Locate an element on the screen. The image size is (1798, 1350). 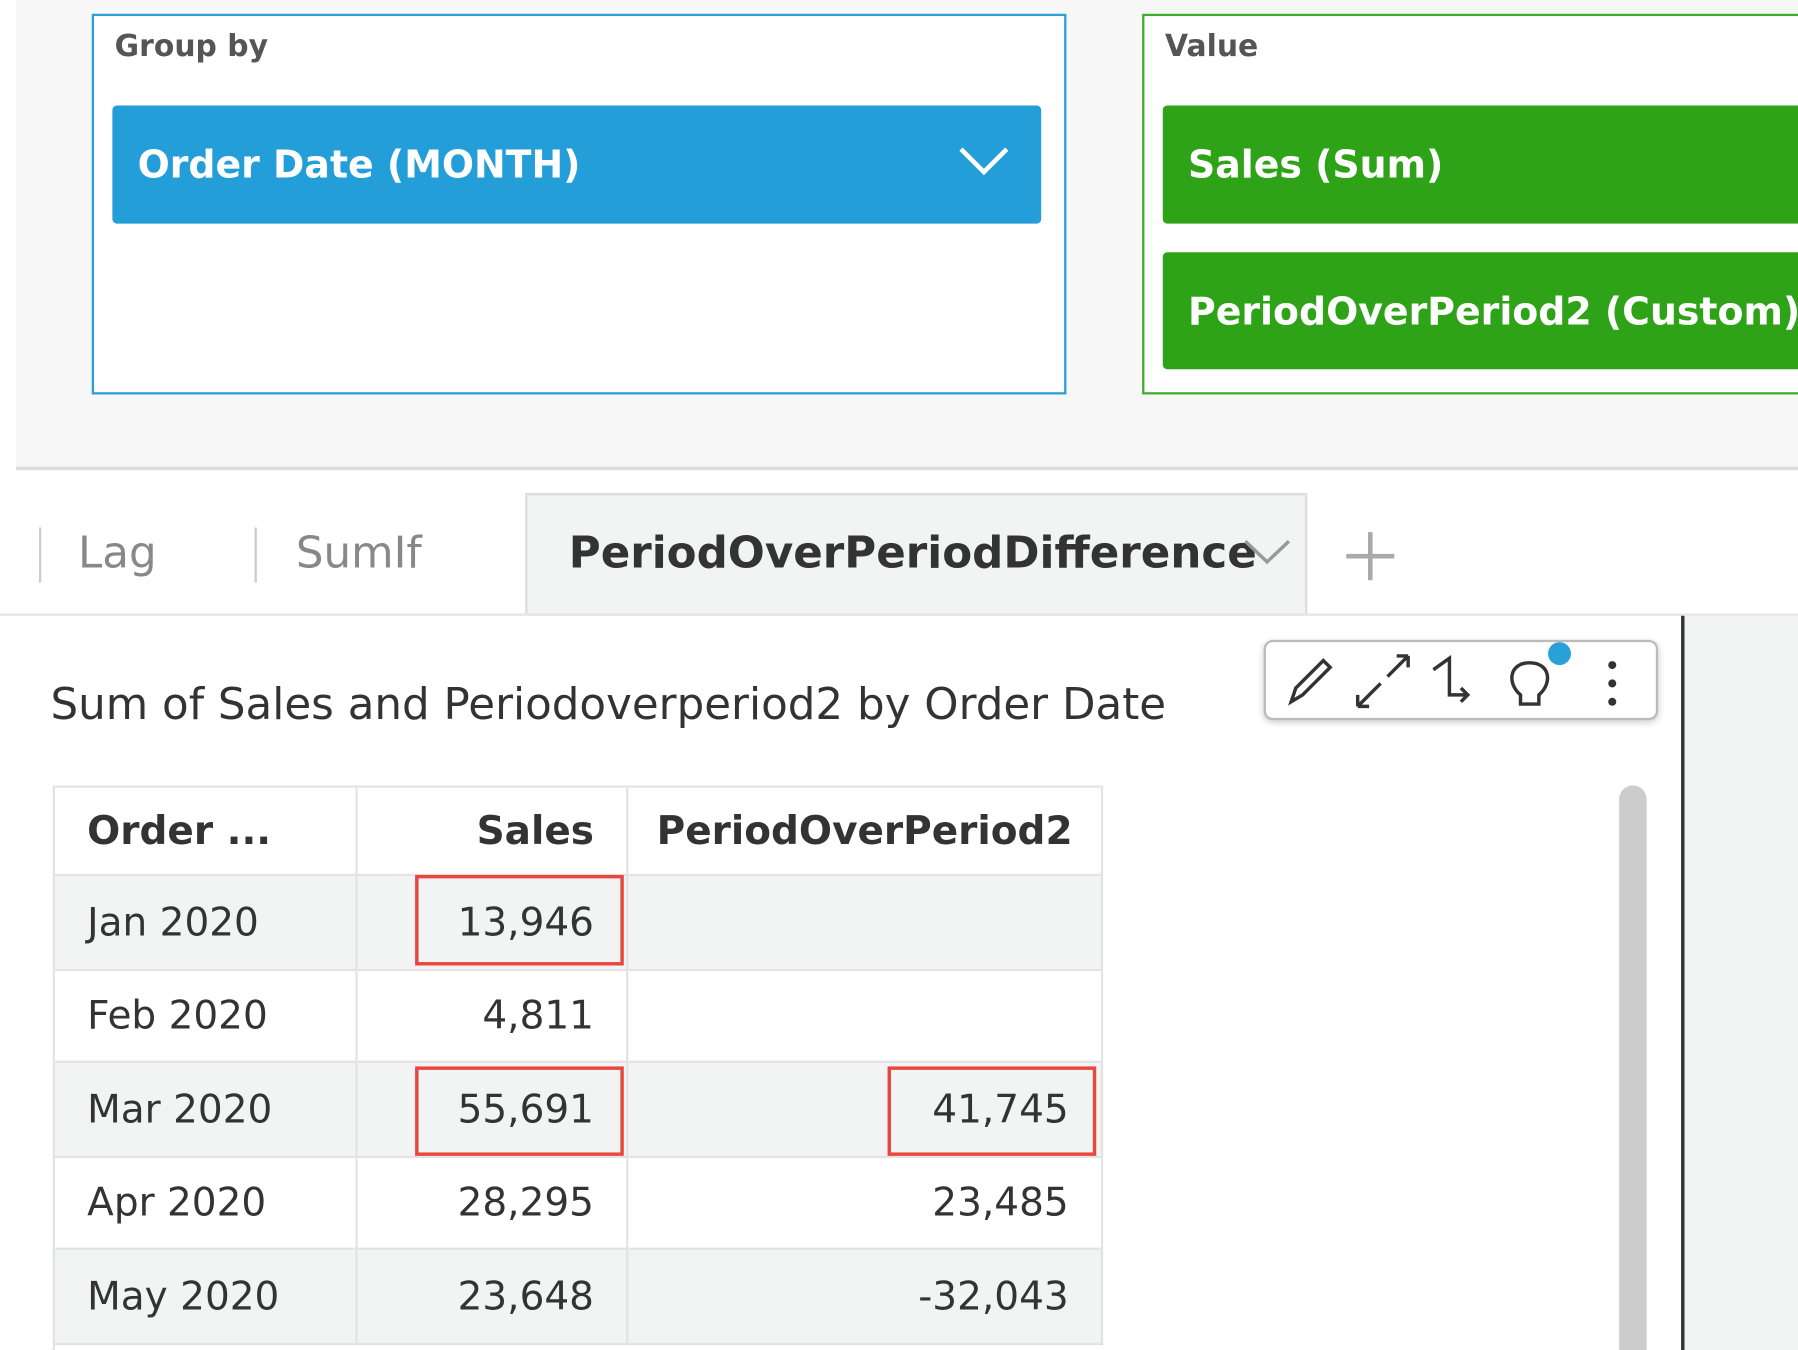
table-cell: 23,648 is located at coordinates (493, 1297).